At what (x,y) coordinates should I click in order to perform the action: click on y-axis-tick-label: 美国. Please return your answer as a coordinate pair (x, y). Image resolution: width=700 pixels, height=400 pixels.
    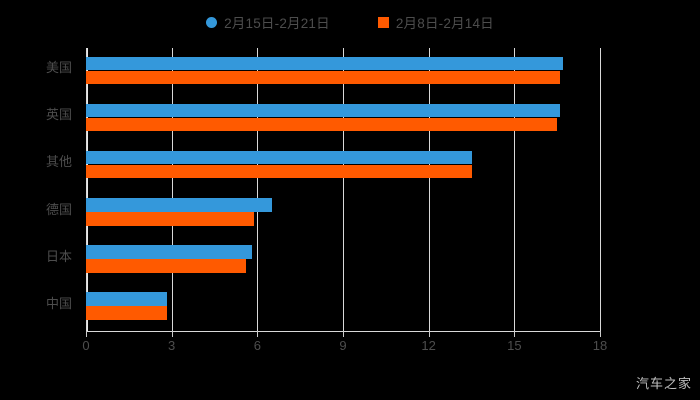
    Looking at the image, I should click on (58, 67).